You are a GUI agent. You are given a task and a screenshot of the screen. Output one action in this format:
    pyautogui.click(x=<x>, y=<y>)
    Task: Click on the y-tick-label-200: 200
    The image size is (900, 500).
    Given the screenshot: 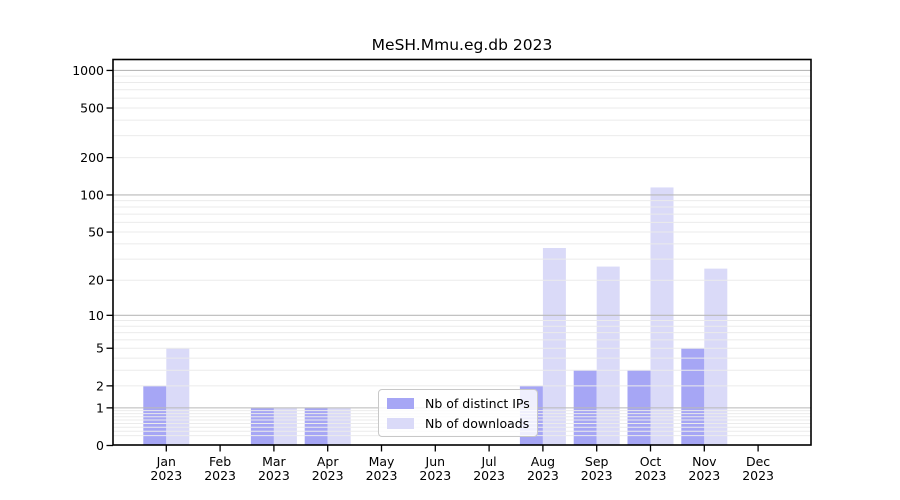 What is the action you would take?
    pyautogui.click(x=92, y=157)
    